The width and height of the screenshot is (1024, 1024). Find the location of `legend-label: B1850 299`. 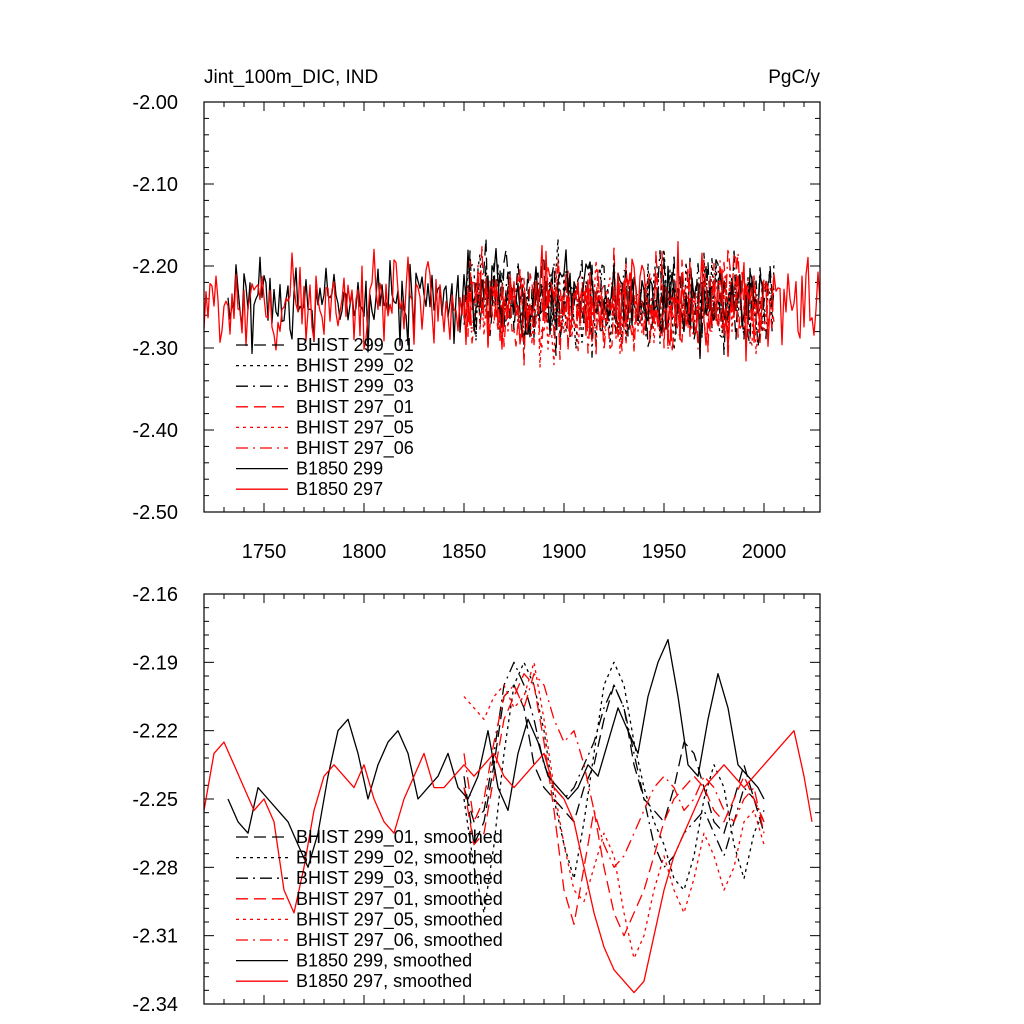

legend-label: B1850 299 is located at coordinates (339, 469).